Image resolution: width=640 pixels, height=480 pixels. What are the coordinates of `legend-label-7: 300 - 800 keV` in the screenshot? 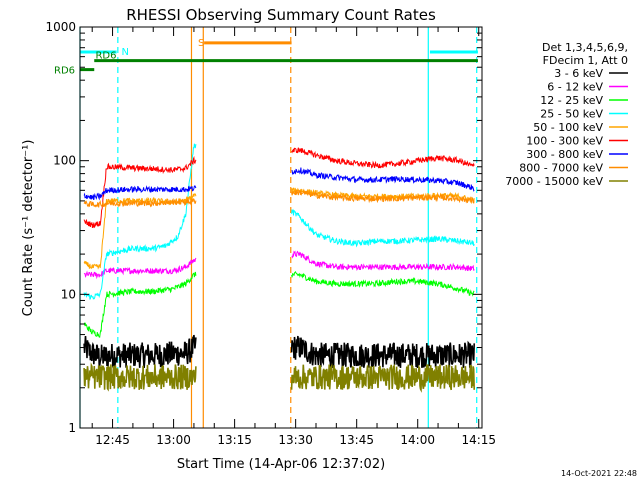 It's located at (564, 154).